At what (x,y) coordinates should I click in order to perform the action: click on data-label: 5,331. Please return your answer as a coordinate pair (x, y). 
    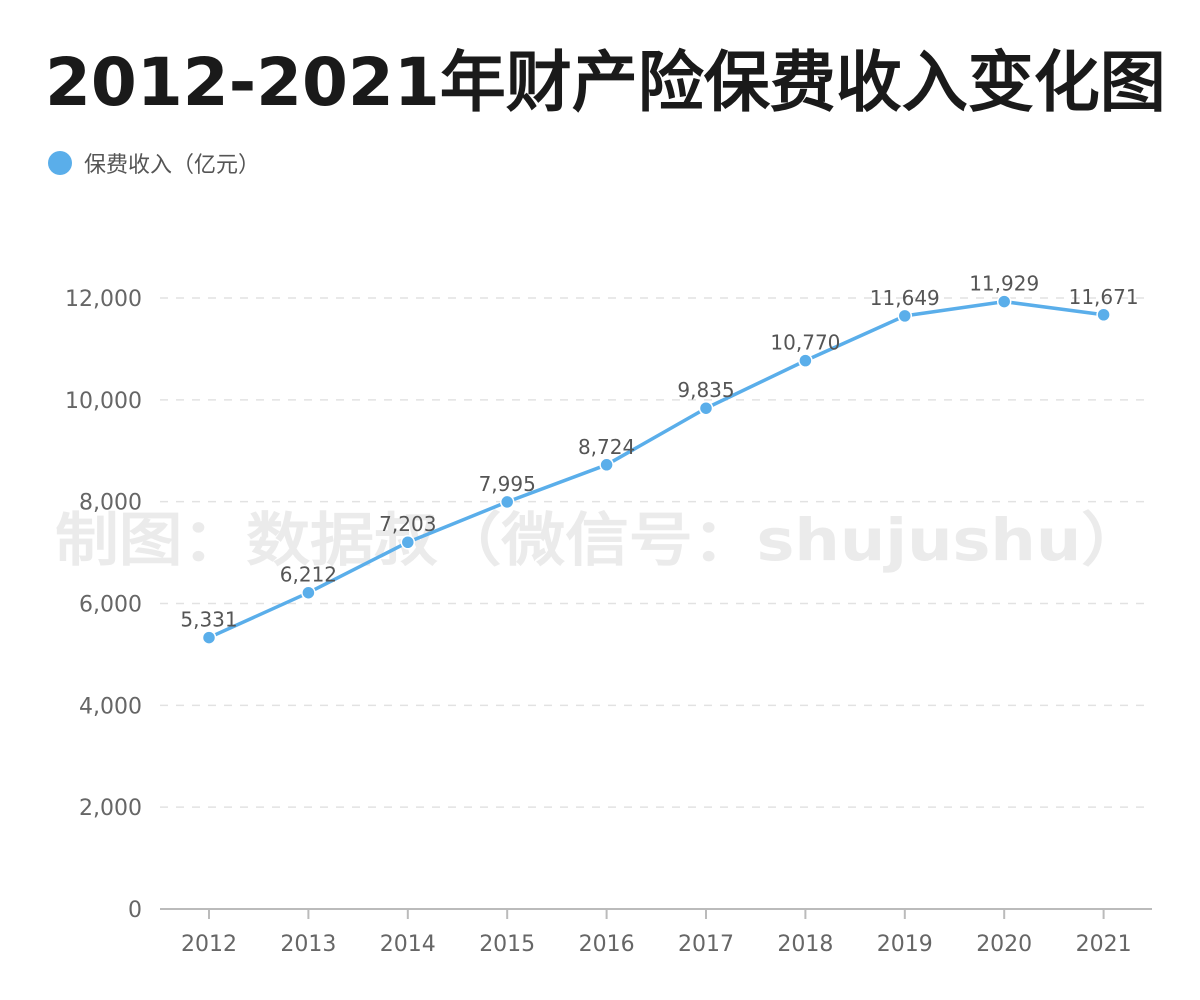
    Looking at the image, I should click on (208, 620).